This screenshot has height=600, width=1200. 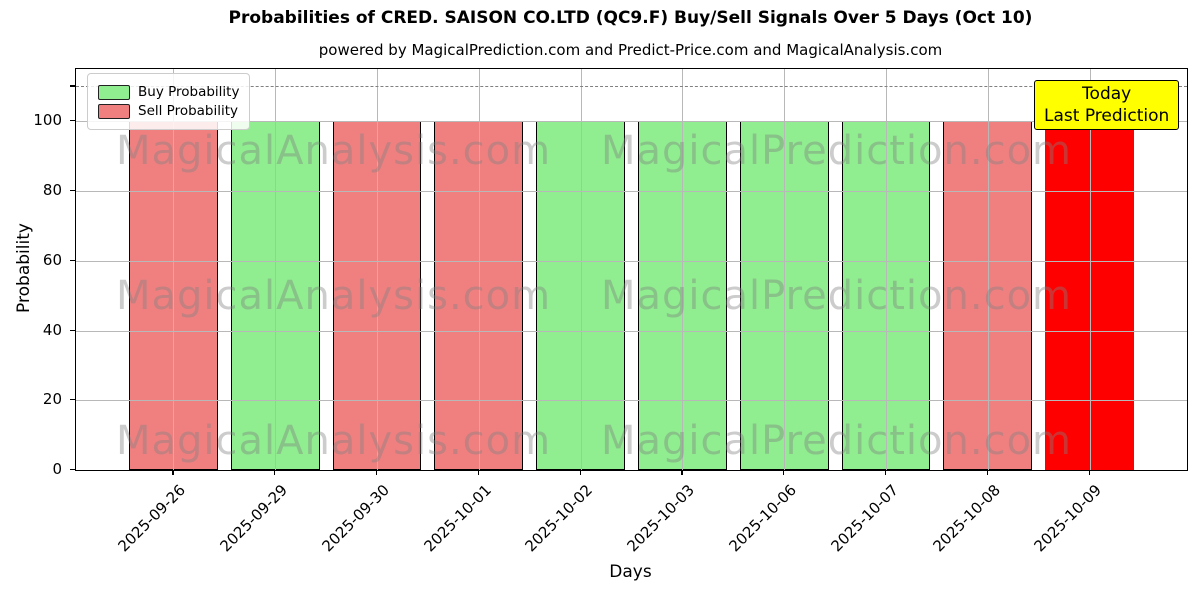 What do you see at coordinates (114, 92) in the screenshot?
I see `legend-swatch-buy` at bounding box center [114, 92].